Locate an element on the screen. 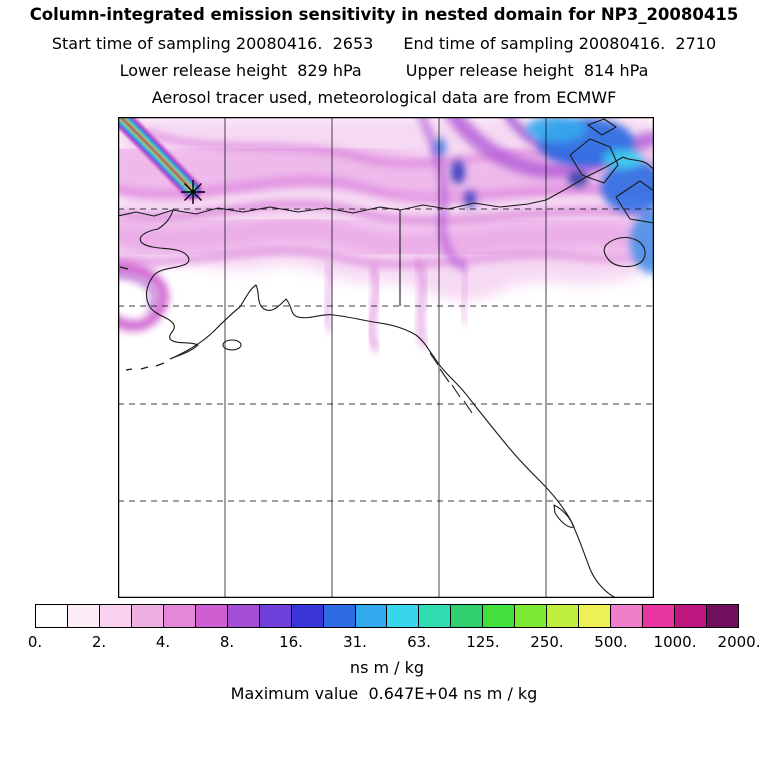 This screenshot has height=768, width=768. colorbar-tick-label: 0. is located at coordinates (35, 642).